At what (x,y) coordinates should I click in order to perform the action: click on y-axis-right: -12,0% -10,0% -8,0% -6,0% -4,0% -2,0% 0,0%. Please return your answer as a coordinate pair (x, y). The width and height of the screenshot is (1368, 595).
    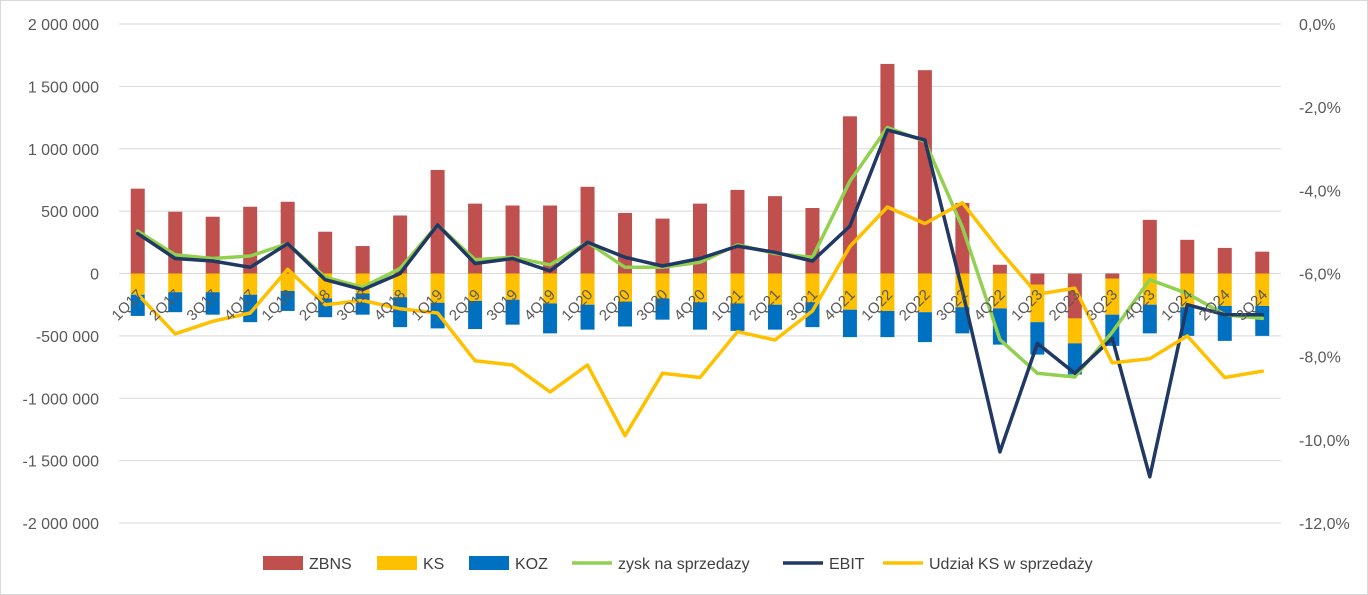
    Looking at the image, I should click on (1324, 275).